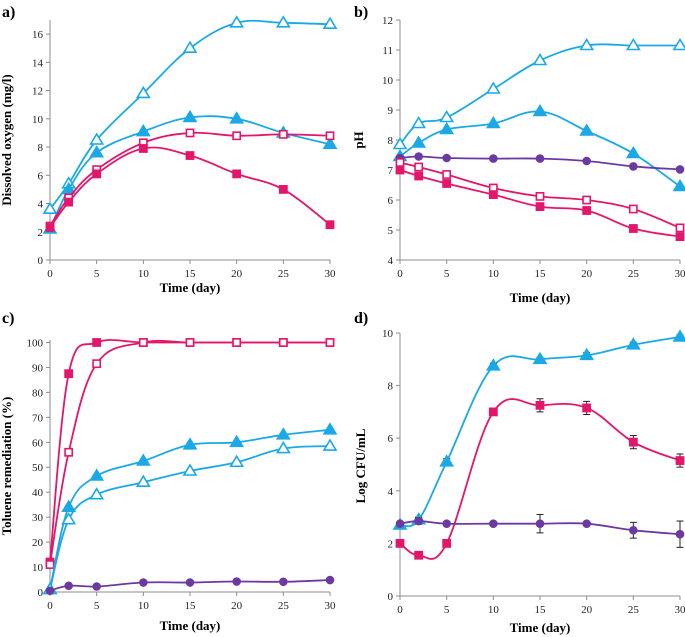 The height and width of the screenshot is (637, 685). Describe the element at coordinates (38, 368) in the screenshot. I see `y-tick-label: 90` at that location.